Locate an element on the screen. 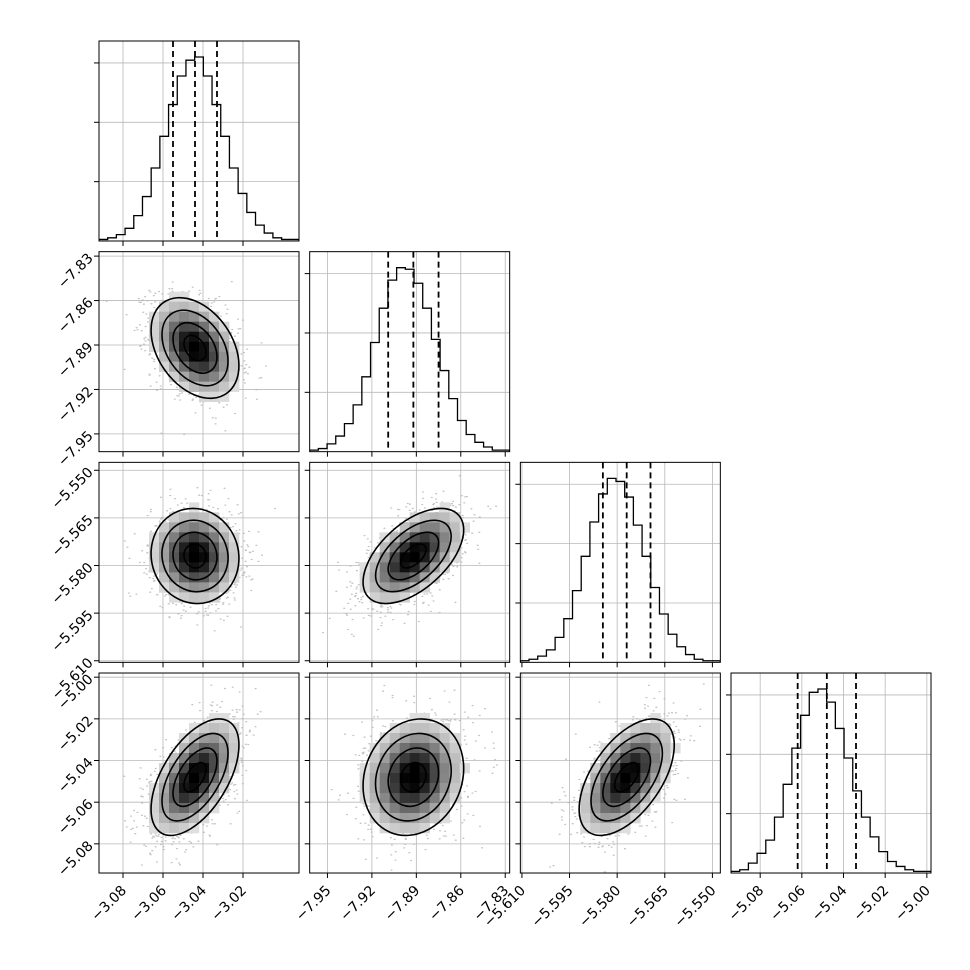  x-tick-label: −5.04 is located at coordinates (830, 904).